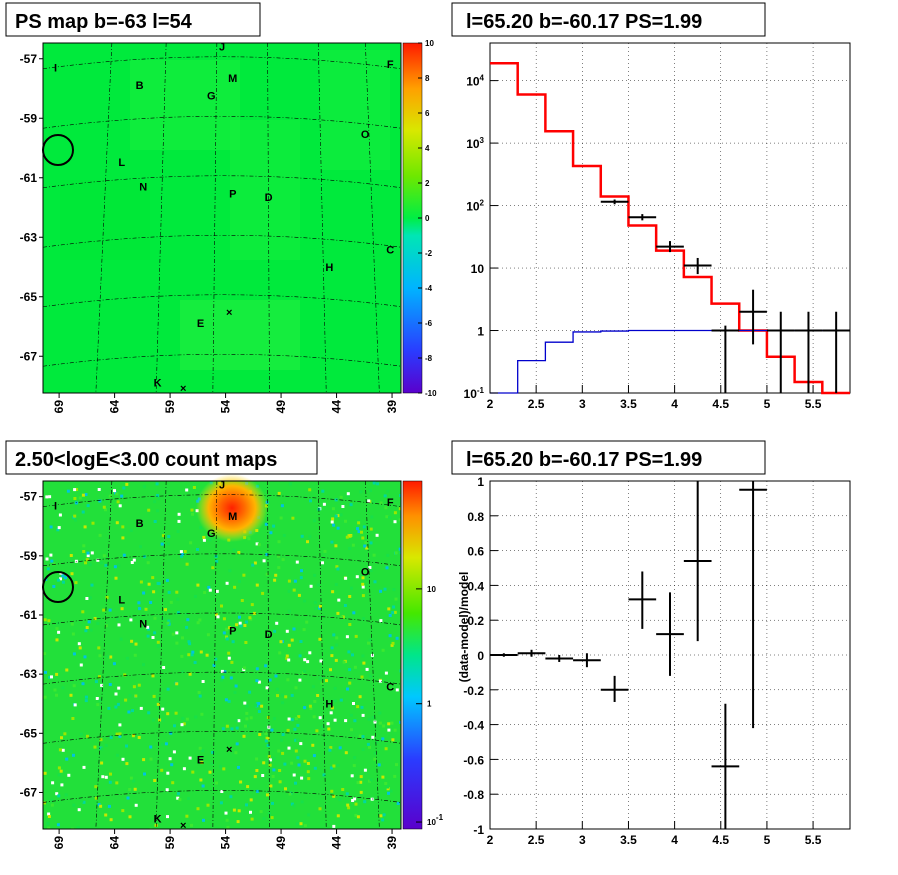  I want to click on x-tick-label: 3, so click(582, 404).